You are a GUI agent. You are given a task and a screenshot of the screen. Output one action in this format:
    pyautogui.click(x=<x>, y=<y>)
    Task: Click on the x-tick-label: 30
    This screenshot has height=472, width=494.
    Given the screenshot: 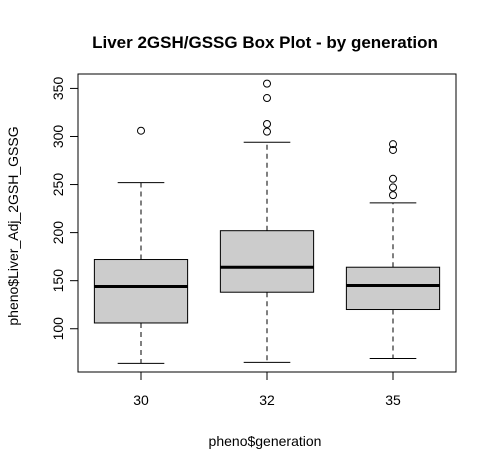 What is the action you would take?
    pyautogui.click(x=141, y=400)
    